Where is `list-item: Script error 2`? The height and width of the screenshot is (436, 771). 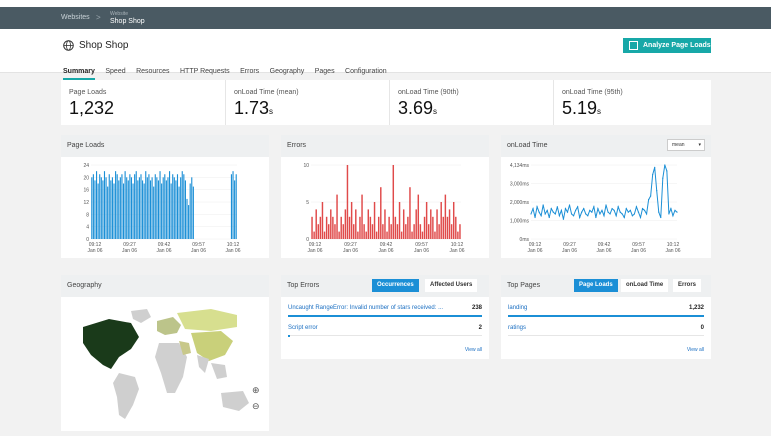
list-item: Script error 2 is located at coordinates (385, 332).